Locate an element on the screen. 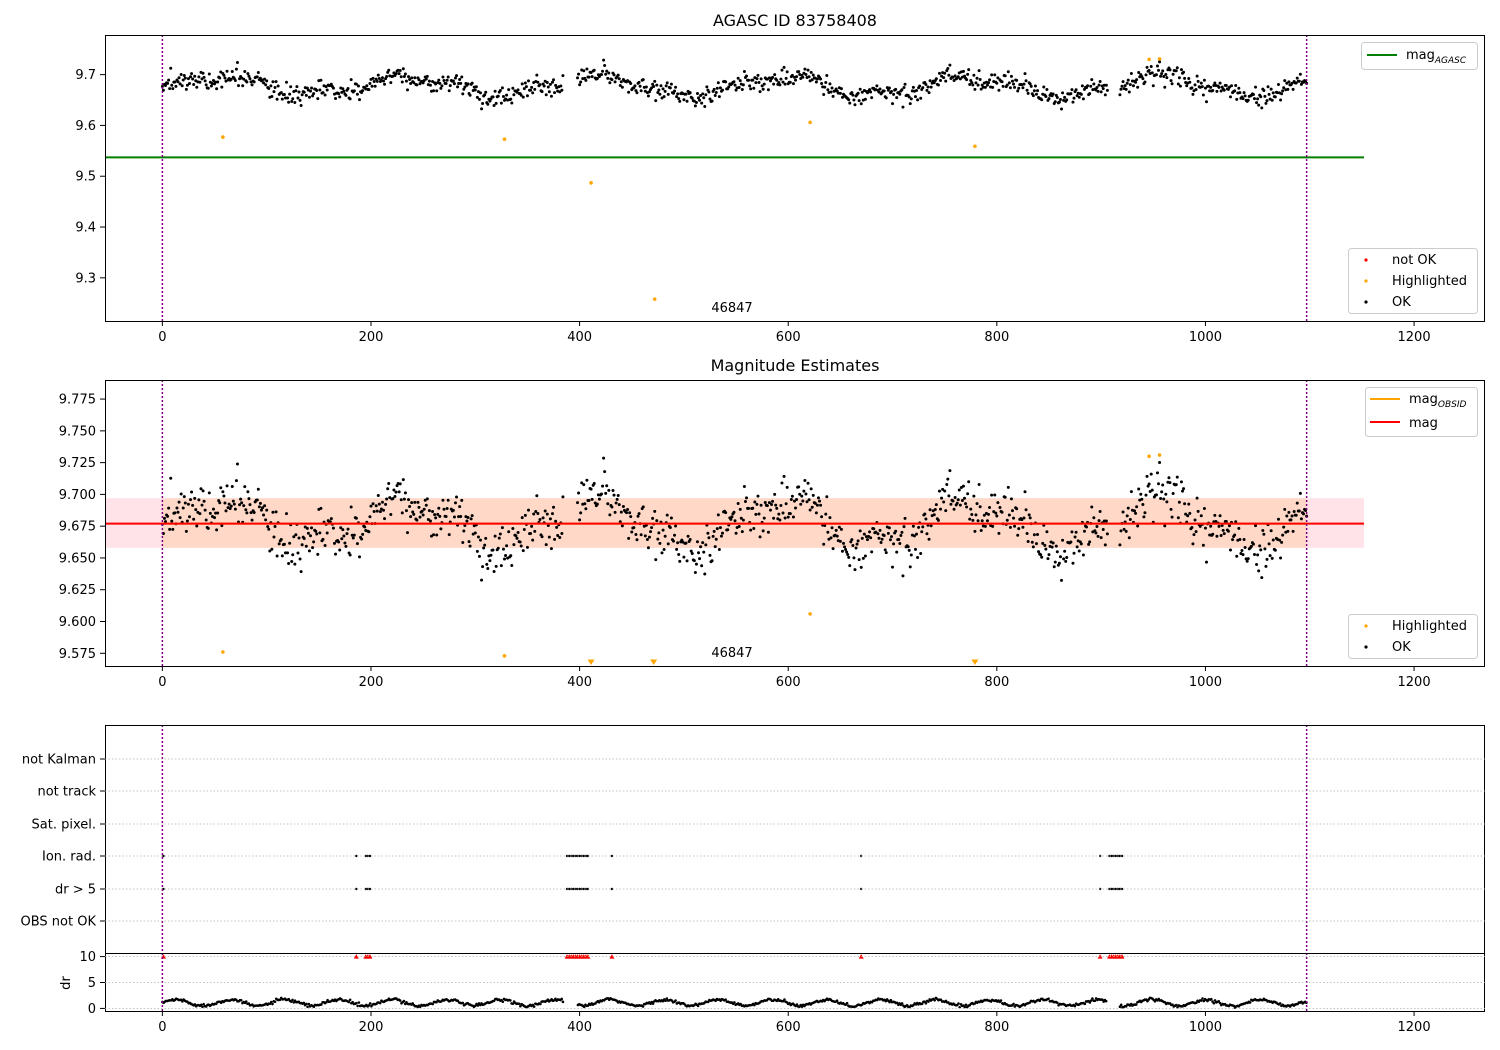  legend-mag-label: mag is located at coordinates (1423, 423).